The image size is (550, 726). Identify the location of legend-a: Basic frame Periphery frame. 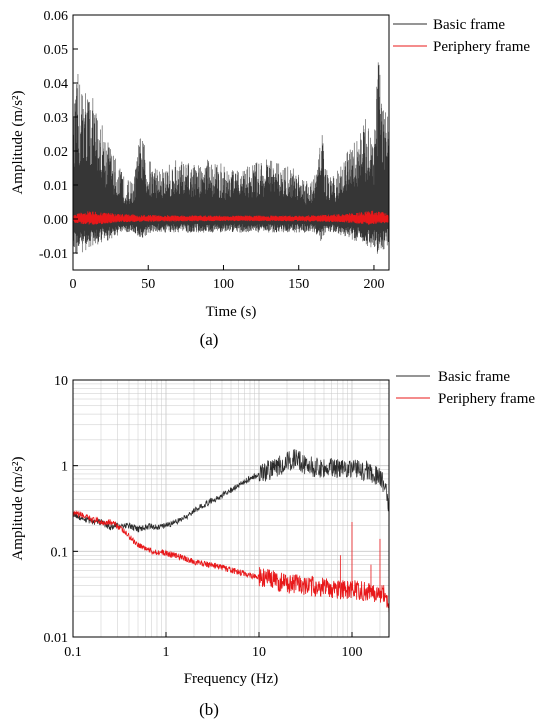
(461, 36).